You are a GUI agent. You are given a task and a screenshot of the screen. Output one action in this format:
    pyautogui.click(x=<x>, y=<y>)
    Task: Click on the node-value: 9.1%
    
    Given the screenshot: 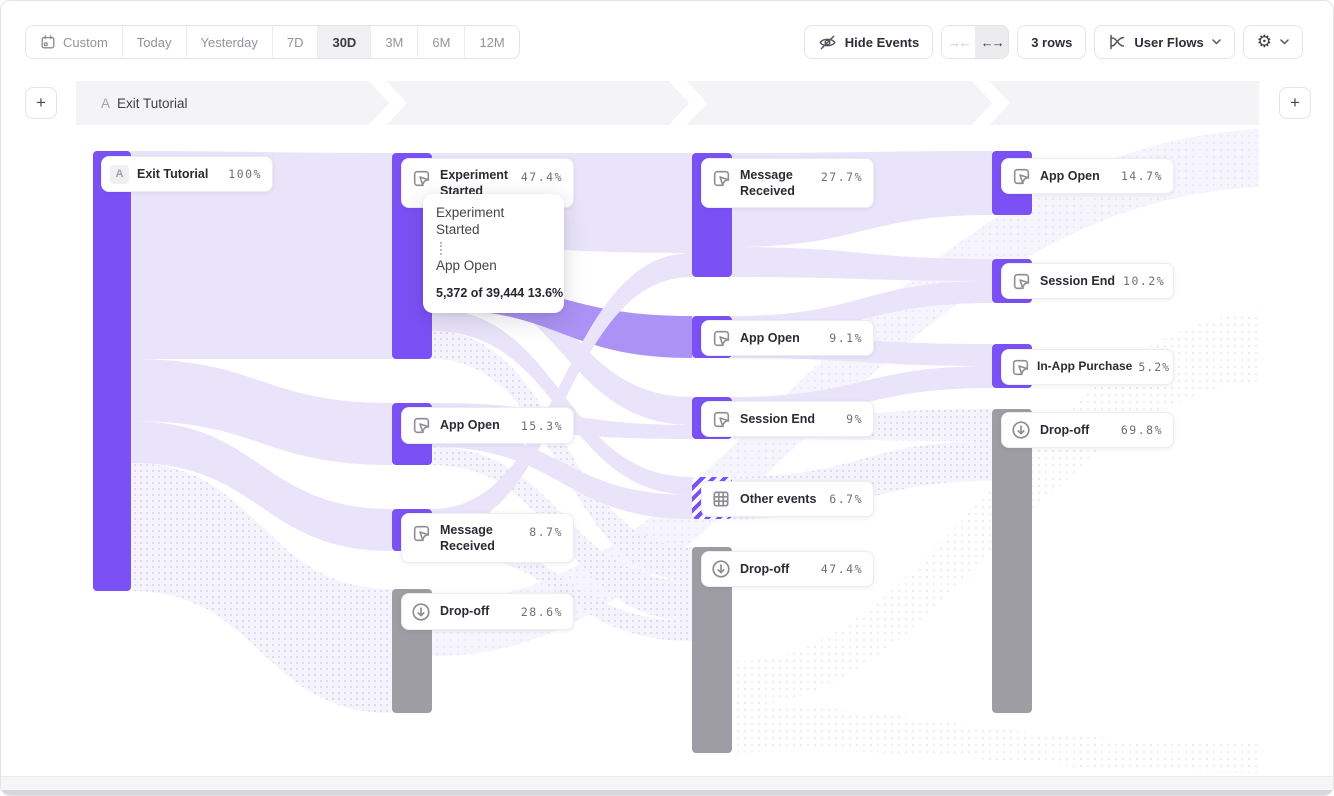 What is the action you would take?
    pyautogui.click(x=846, y=338)
    